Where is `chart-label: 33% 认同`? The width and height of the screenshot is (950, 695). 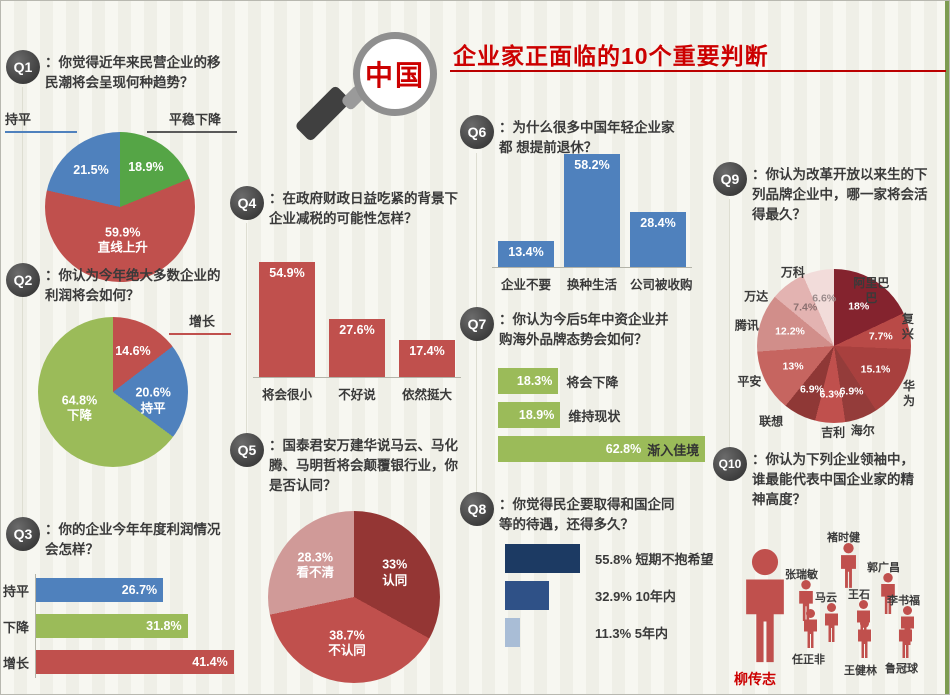
chart-label: 33% 认同 is located at coordinates (395, 572).